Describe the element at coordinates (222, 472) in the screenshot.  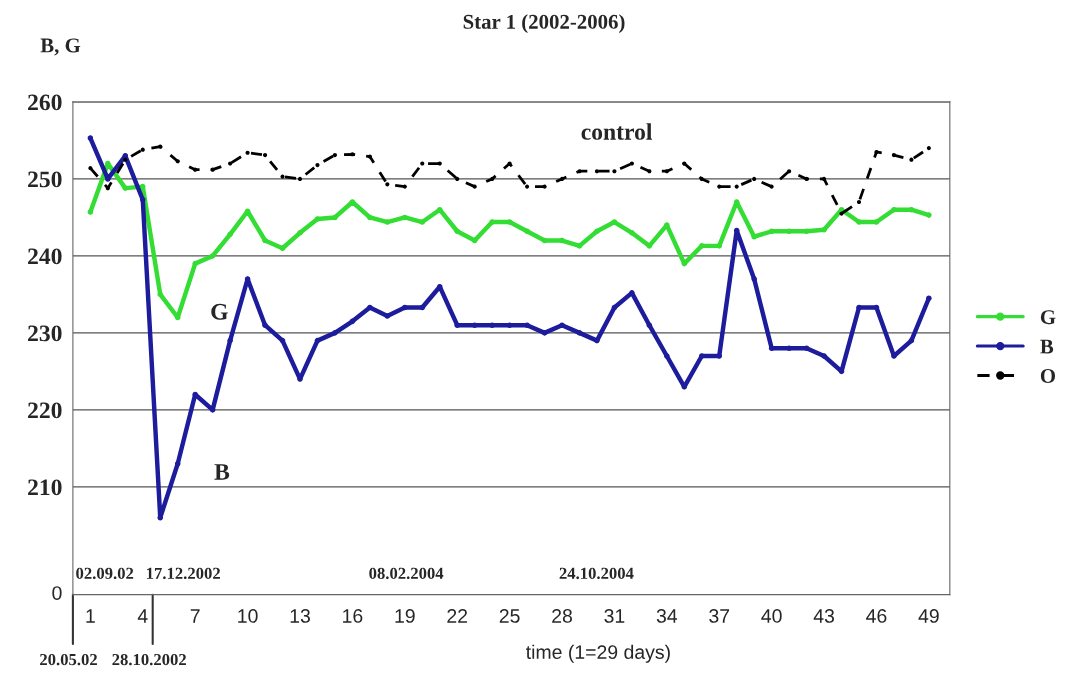
I see `annotation: B` at that location.